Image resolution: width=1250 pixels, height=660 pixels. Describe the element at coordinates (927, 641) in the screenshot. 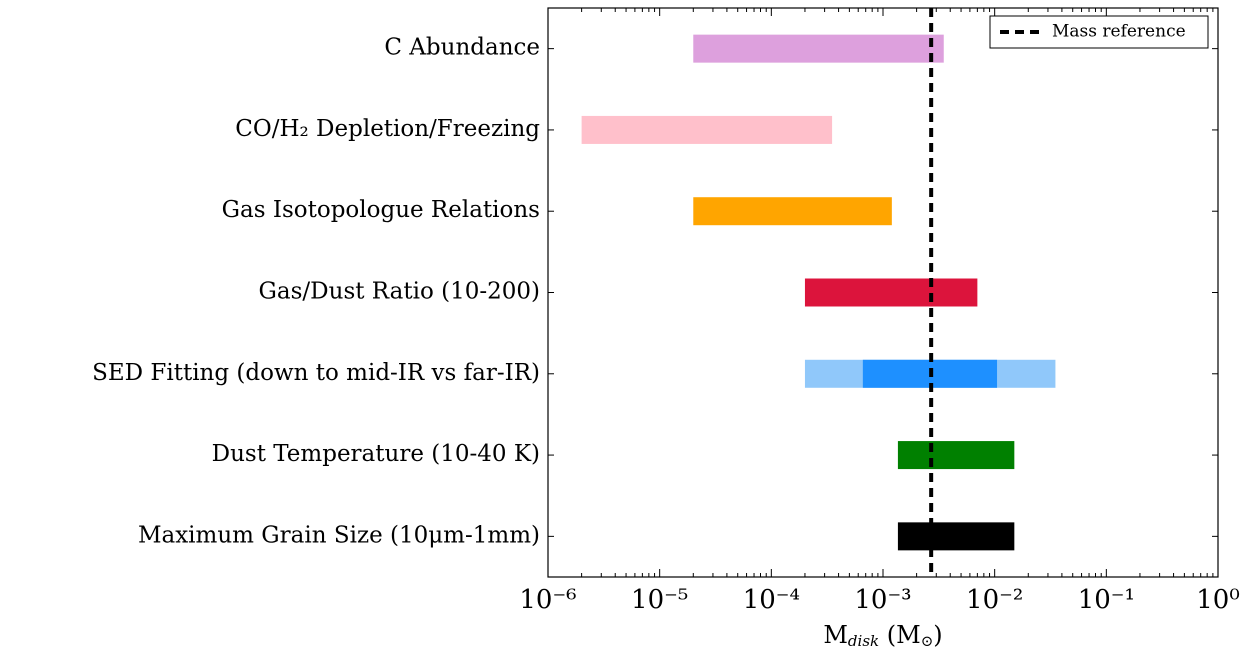

I see `x-label-part: ⊙` at that location.